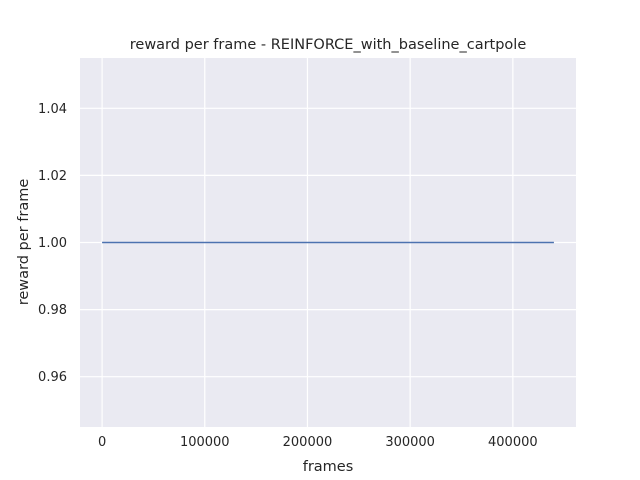 Image resolution: width=640 pixels, height=480 pixels. I want to click on y-tick-label: 0.98, so click(52, 310).